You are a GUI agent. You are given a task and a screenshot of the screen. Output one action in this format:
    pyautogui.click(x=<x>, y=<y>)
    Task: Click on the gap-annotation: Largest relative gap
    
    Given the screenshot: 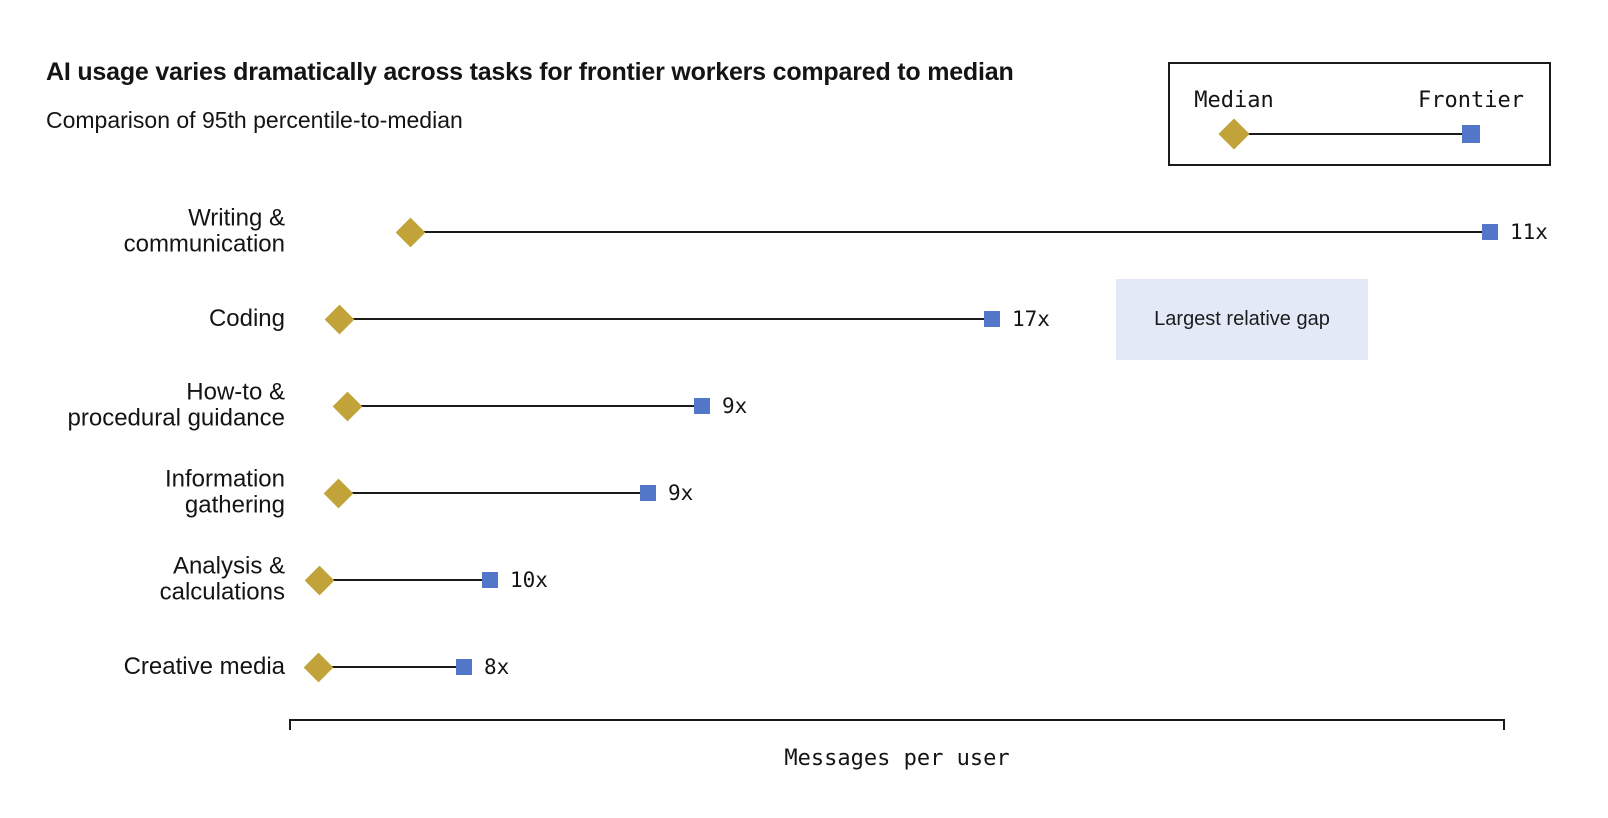 What is the action you would take?
    pyautogui.click(x=1242, y=319)
    